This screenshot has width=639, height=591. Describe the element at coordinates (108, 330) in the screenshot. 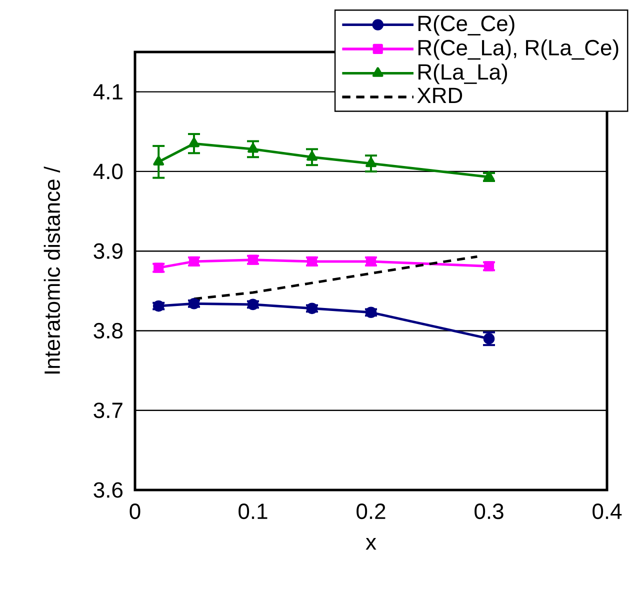

I see `y-tick-label: 3.8` at that location.